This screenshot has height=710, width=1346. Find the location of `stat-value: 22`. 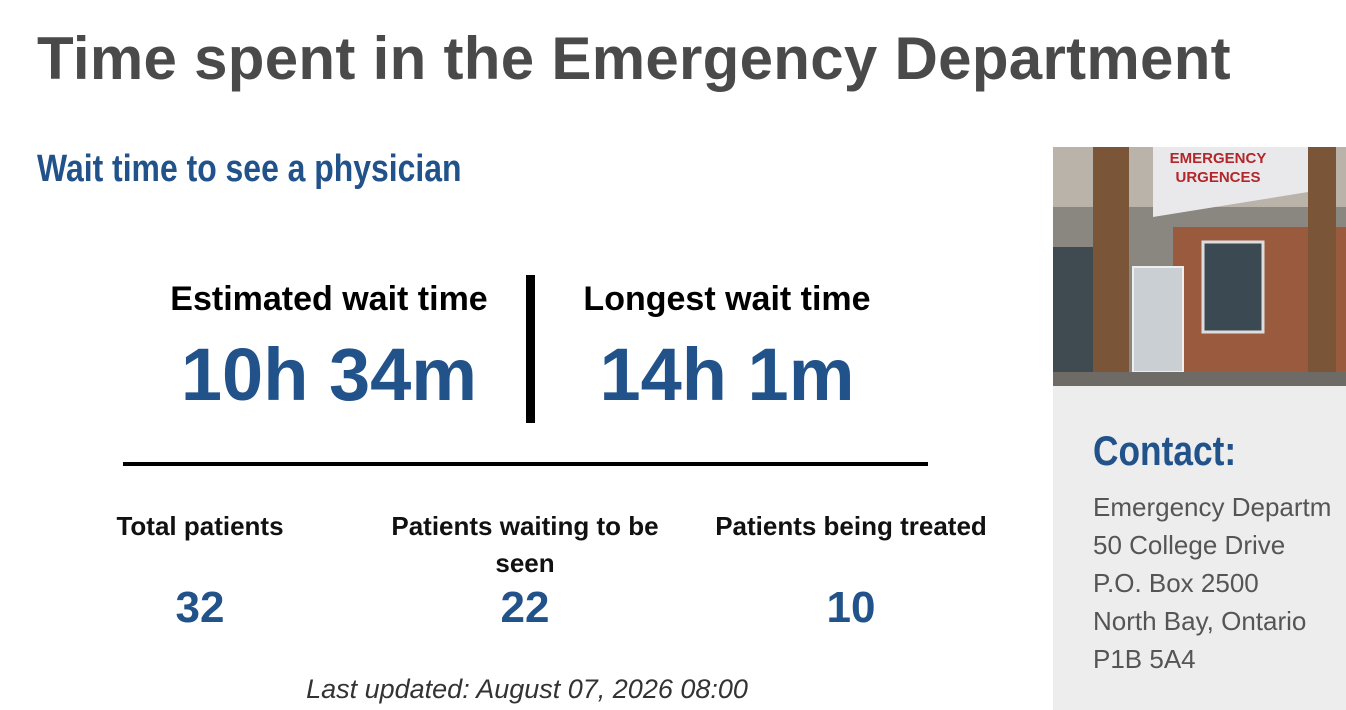

stat-value: 22 is located at coordinates (525, 607).